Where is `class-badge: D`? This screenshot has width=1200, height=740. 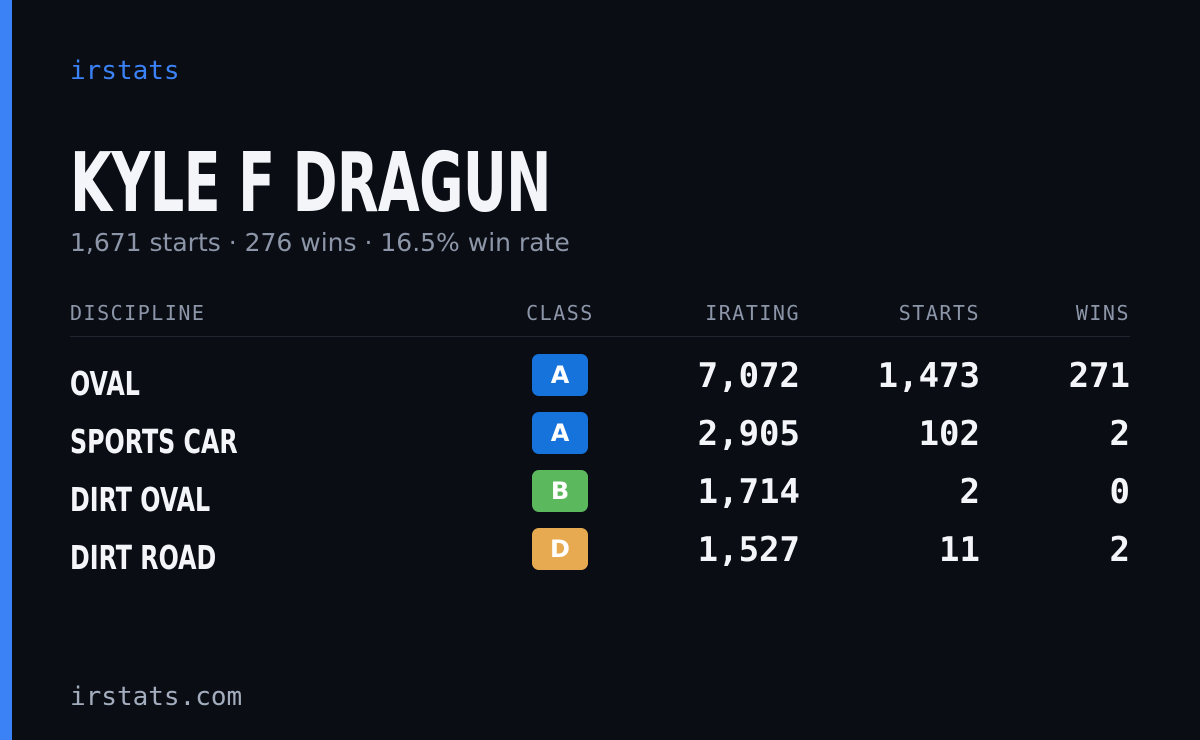
class-badge: D is located at coordinates (560, 549).